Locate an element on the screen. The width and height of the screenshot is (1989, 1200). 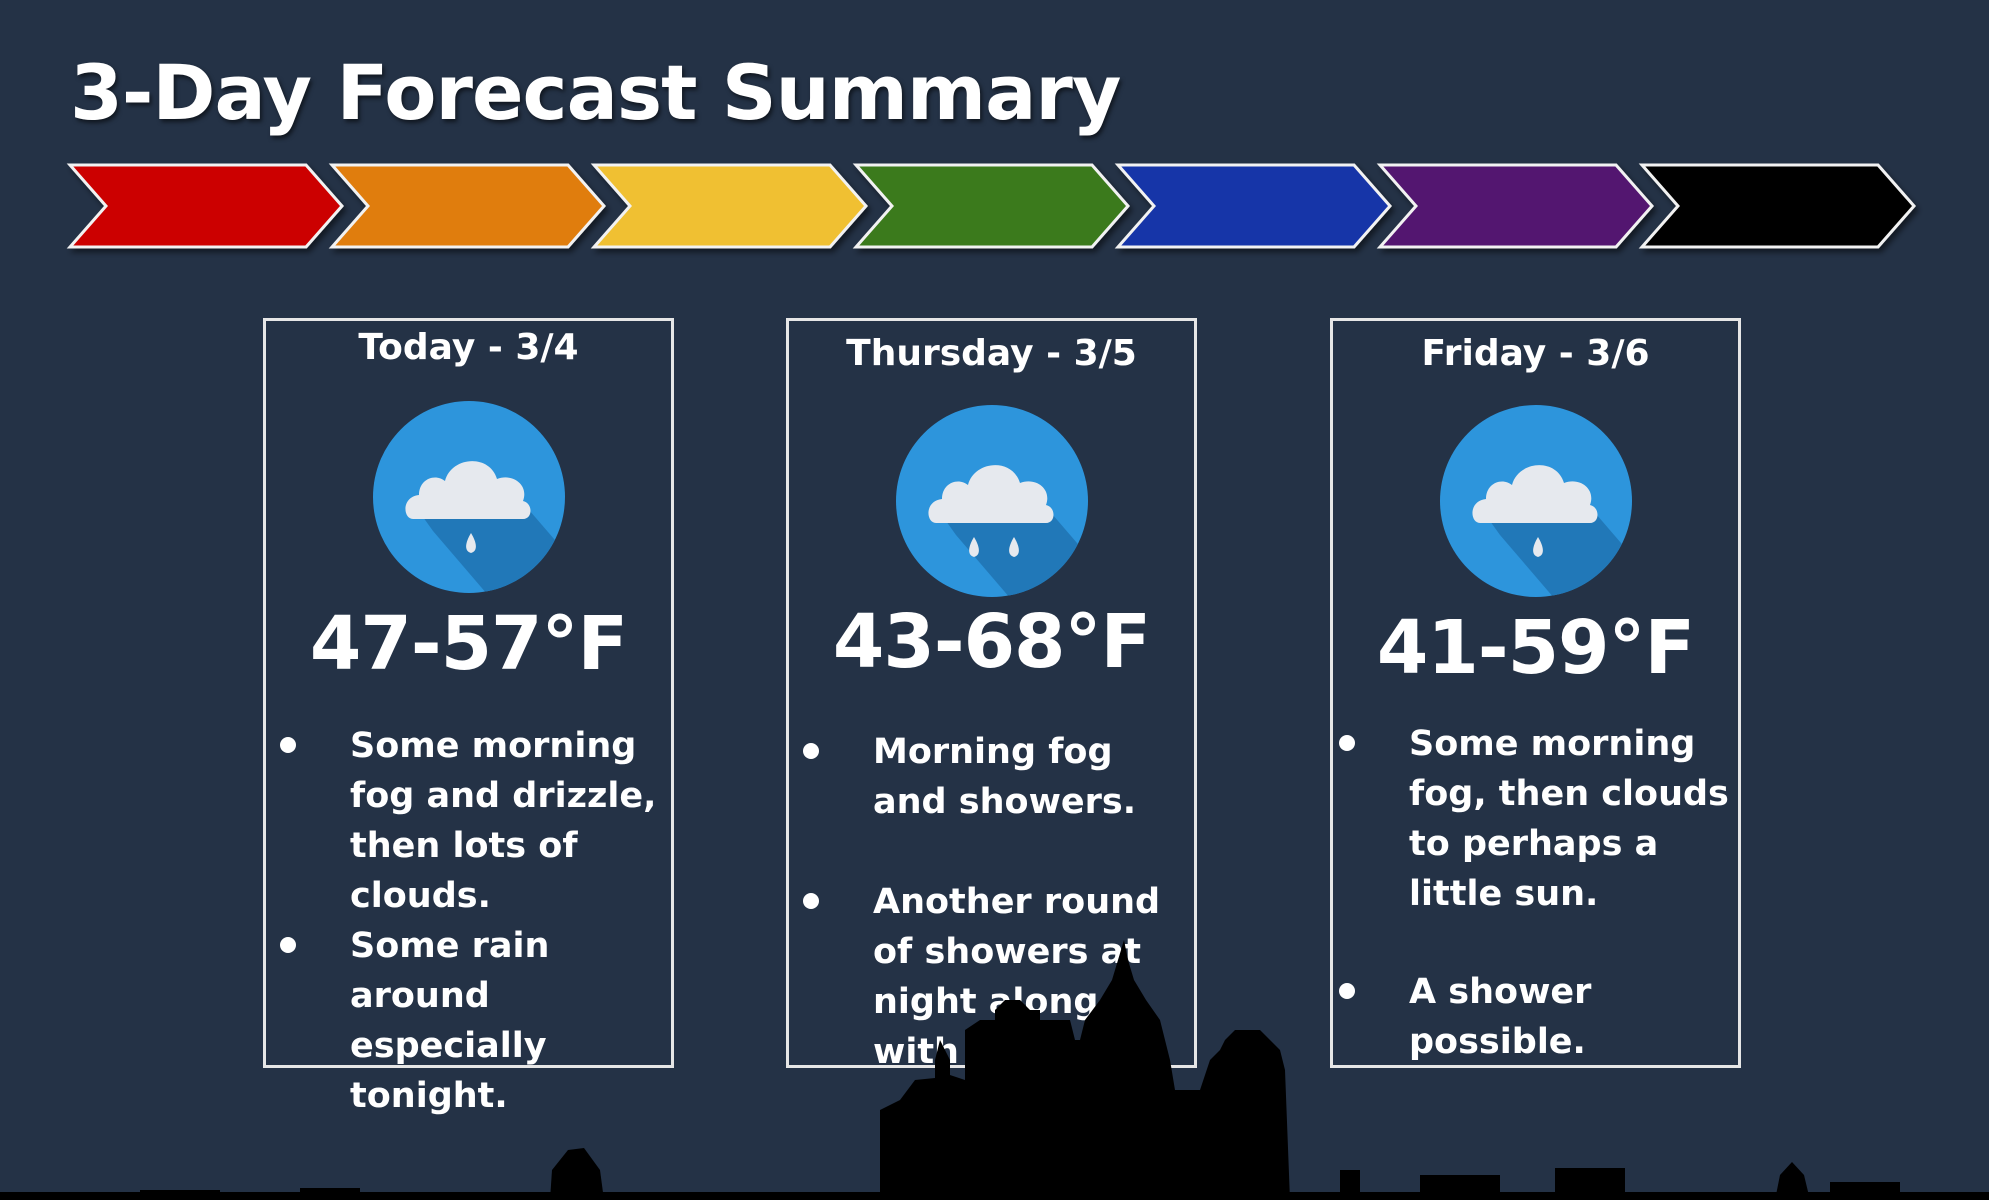
temperature-range: 47-57°F is located at coordinates (468, 644).